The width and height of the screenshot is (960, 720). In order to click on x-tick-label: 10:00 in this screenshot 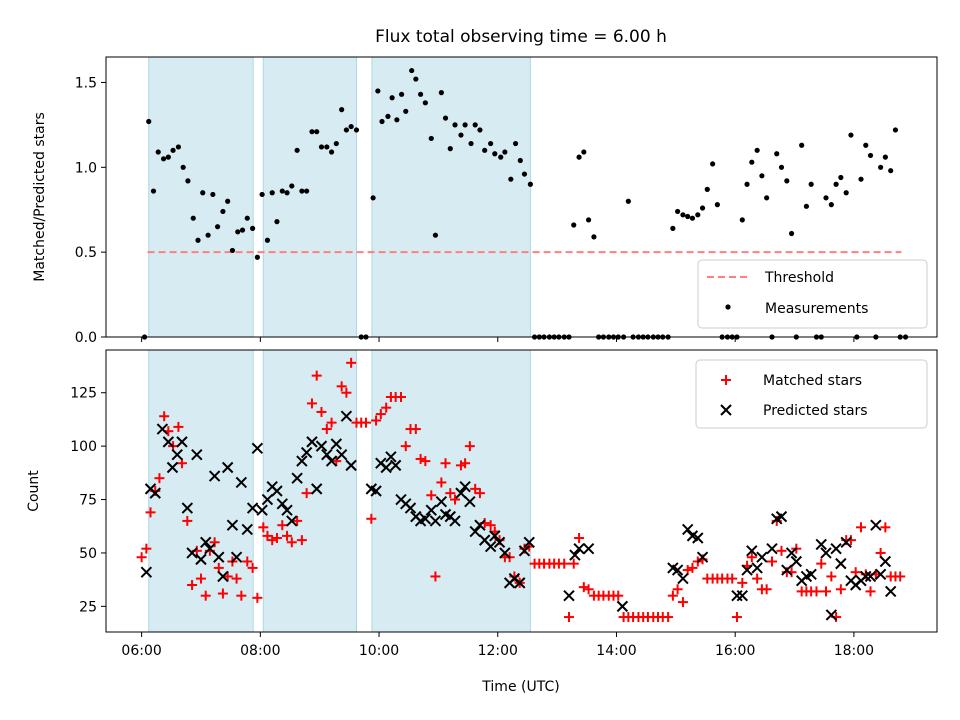, I will do `click(379, 651)`.